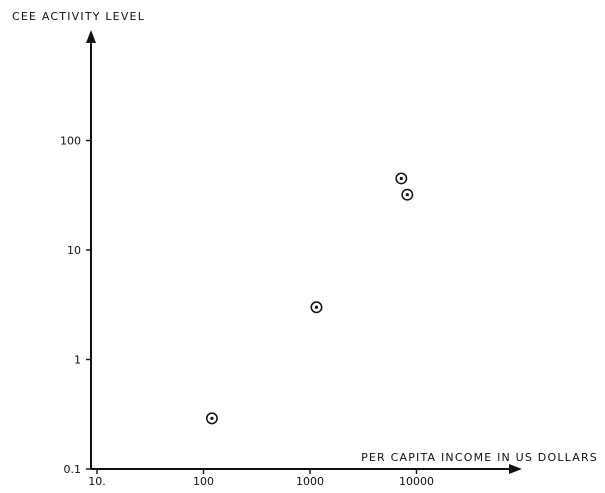 The height and width of the screenshot is (493, 605). Describe the element at coordinates (73, 469) in the screenshot. I see `y-tick-label: 0.1` at that location.